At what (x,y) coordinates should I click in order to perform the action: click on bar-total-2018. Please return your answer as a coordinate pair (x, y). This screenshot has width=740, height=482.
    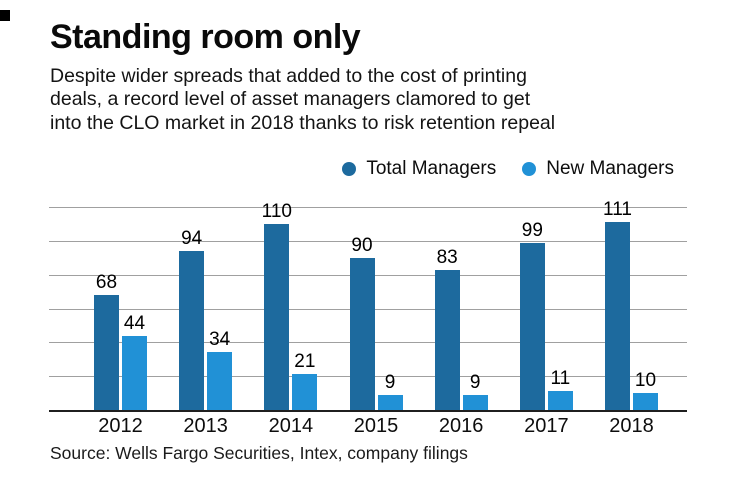
    Looking at the image, I should click on (617, 316).